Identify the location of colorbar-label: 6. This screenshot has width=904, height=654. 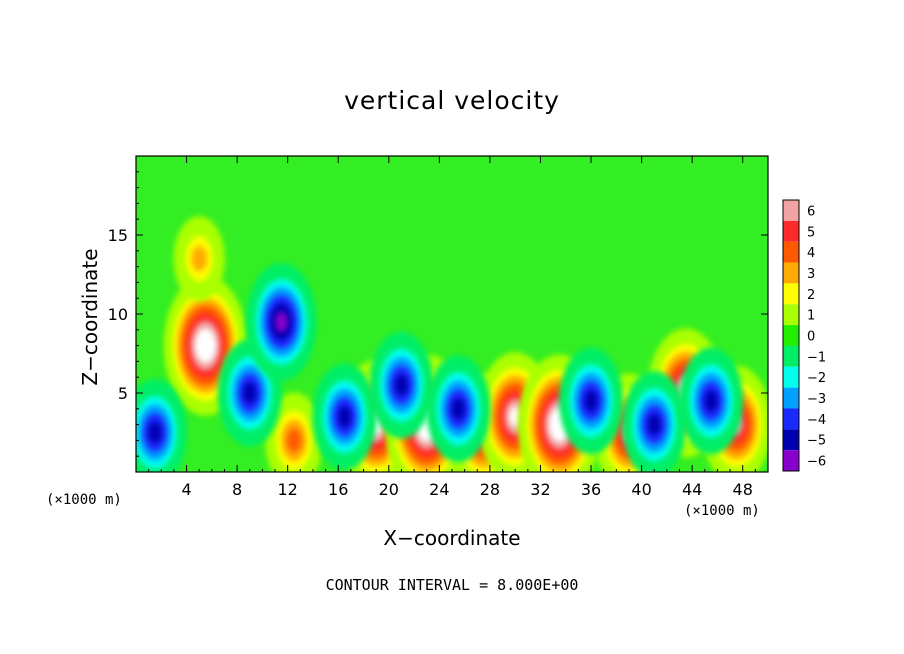
(811, 211).